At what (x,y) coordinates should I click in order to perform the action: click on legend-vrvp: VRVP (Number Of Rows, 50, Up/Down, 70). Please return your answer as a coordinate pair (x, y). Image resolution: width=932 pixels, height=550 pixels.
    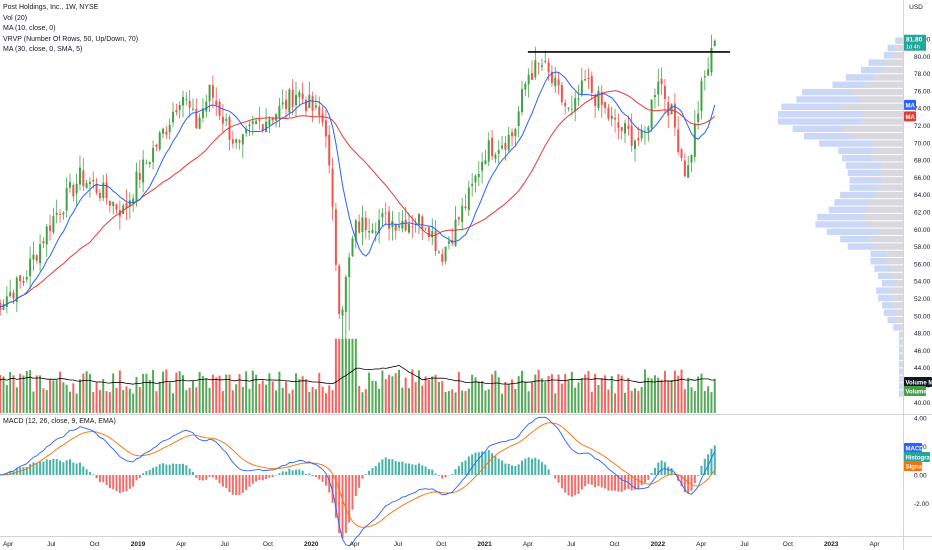
    Looking at the image, I should click on (71, 39).